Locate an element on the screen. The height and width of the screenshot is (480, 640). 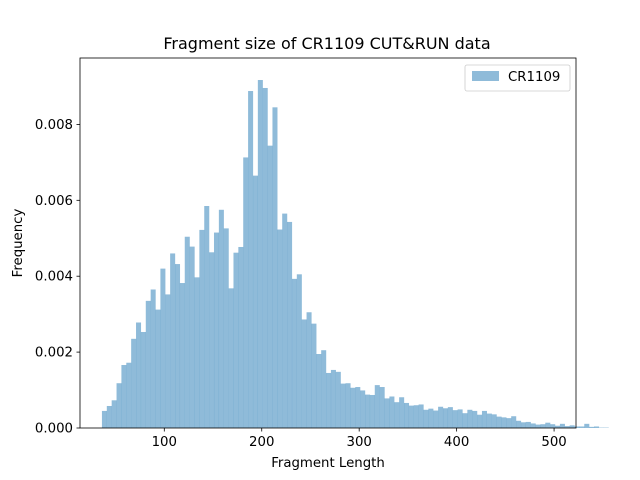
x-tick-label: 300 is located at coordinates (358, 442).